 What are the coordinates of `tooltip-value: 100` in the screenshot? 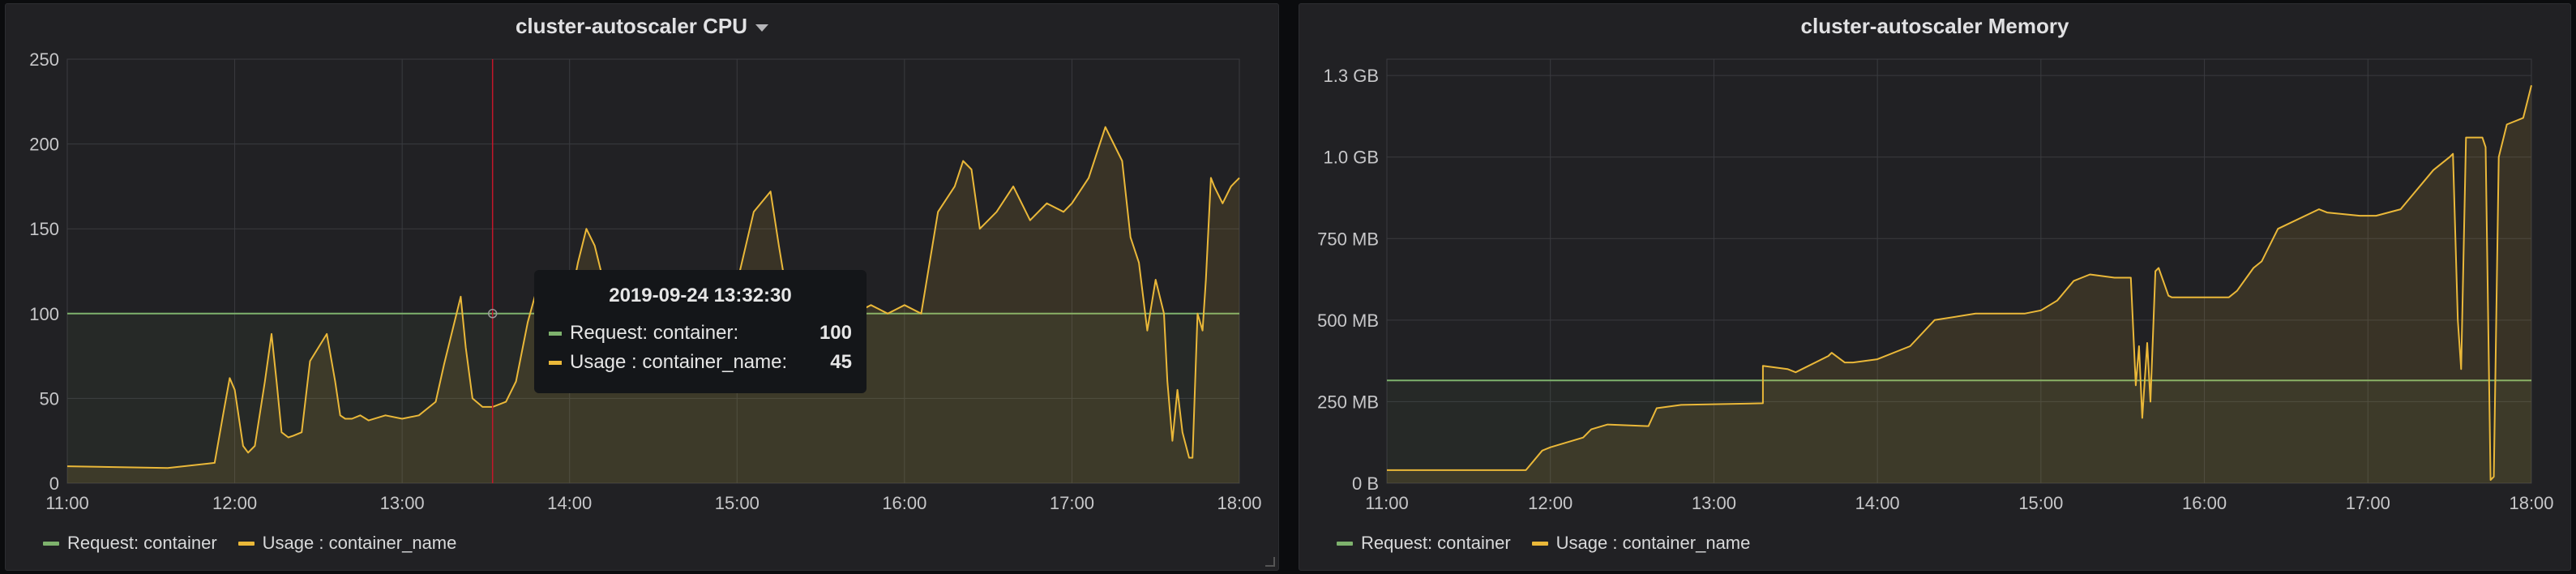 It's located at (836, 333).